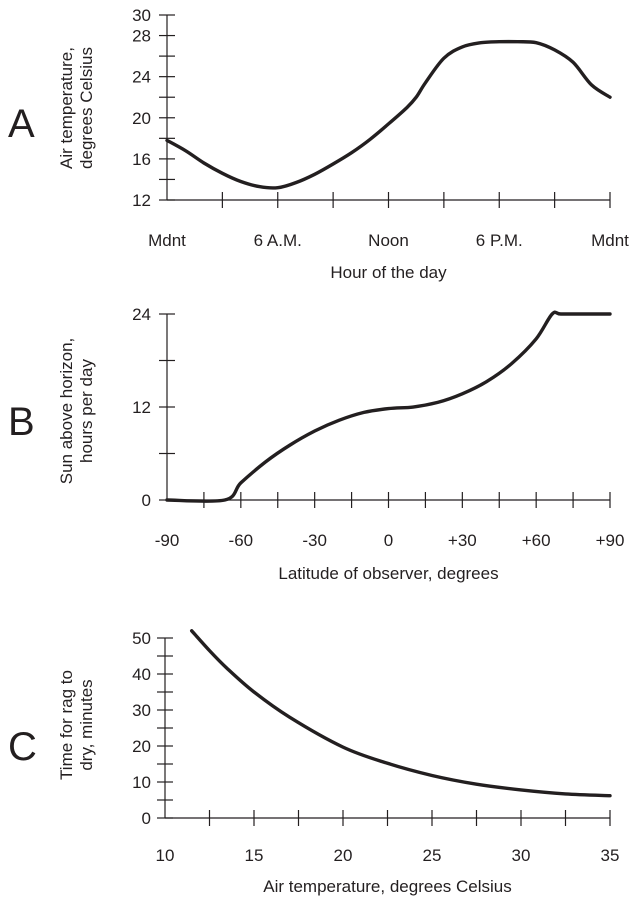  I want to click on y-axis-label-line: degrees Celsius, so click(86, 108).